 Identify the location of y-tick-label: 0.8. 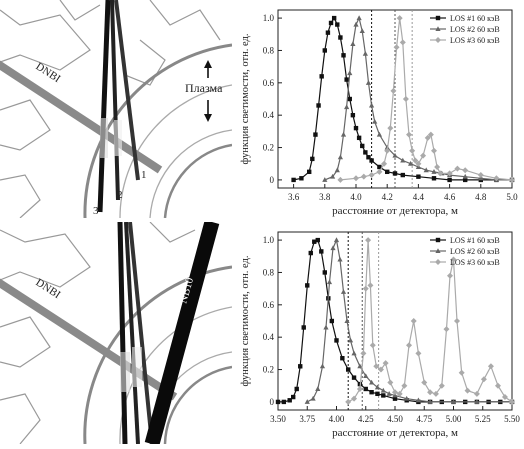
(269, 272).